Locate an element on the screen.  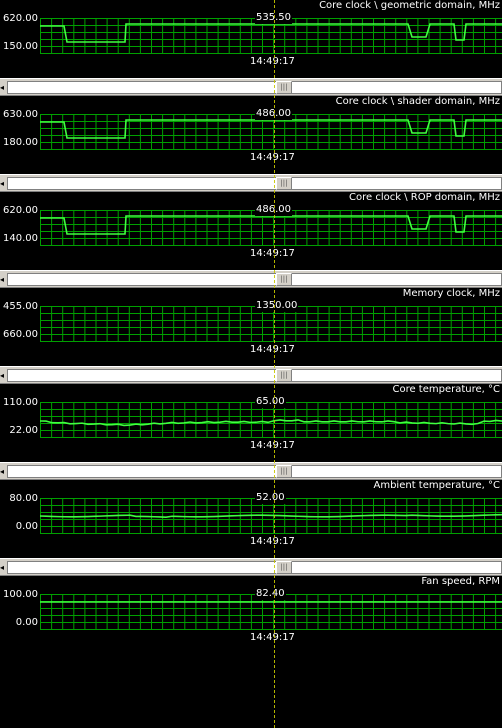
graph-panel: Fan speed, RPM 100.00 0.00 82.40 14:49:17 is located at coordinates (251, 615).